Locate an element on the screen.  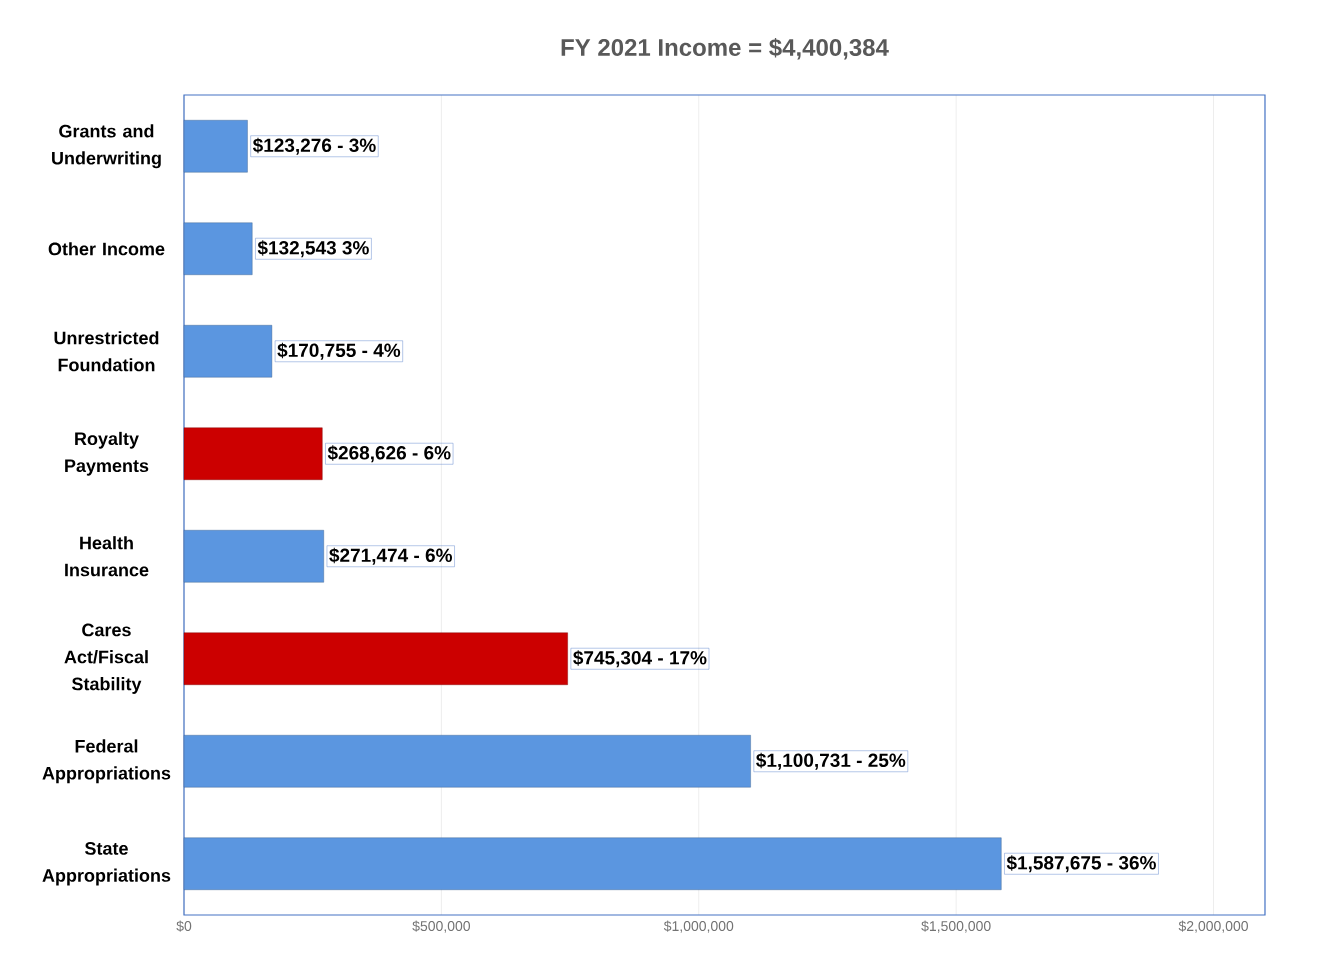
data-label: $123,276 - 3% is located at coordinates (314, 146).